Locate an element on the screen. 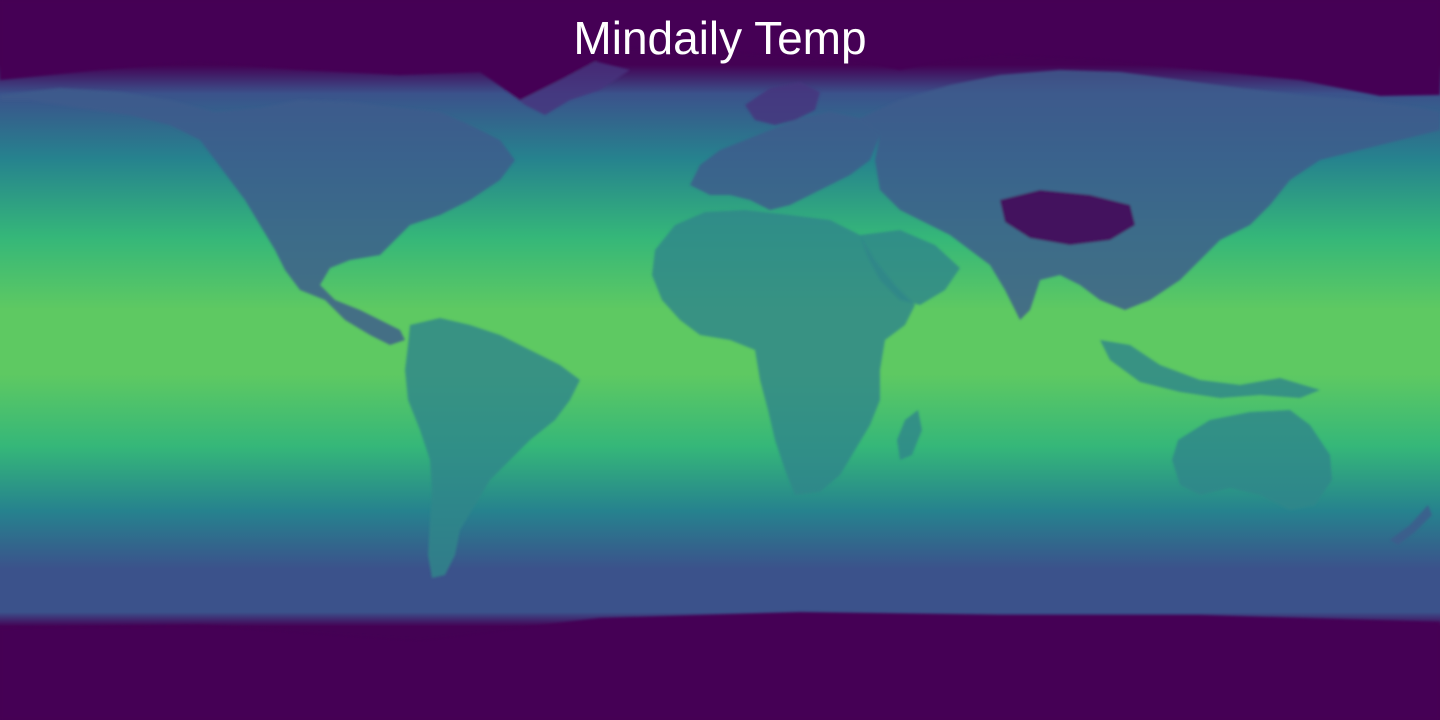  madagascar is located at coordinates (909, 435).